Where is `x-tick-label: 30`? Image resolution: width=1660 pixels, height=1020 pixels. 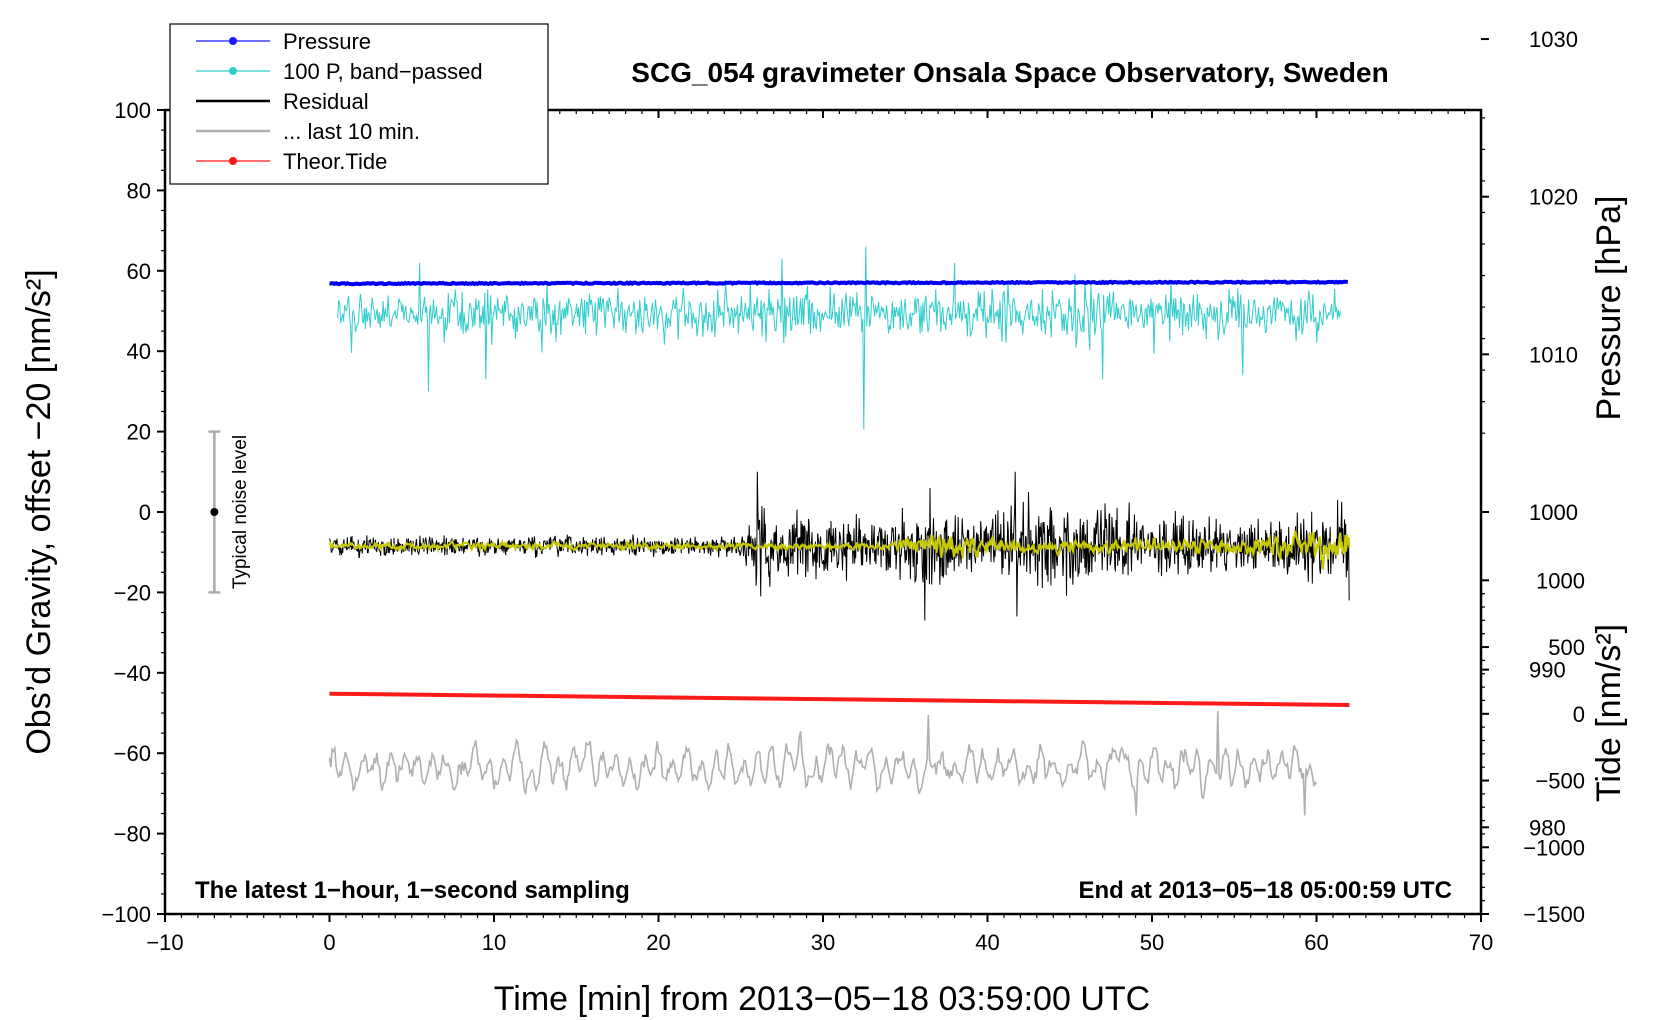
x-tick-label: 30 is located at coordinates (823, 942).